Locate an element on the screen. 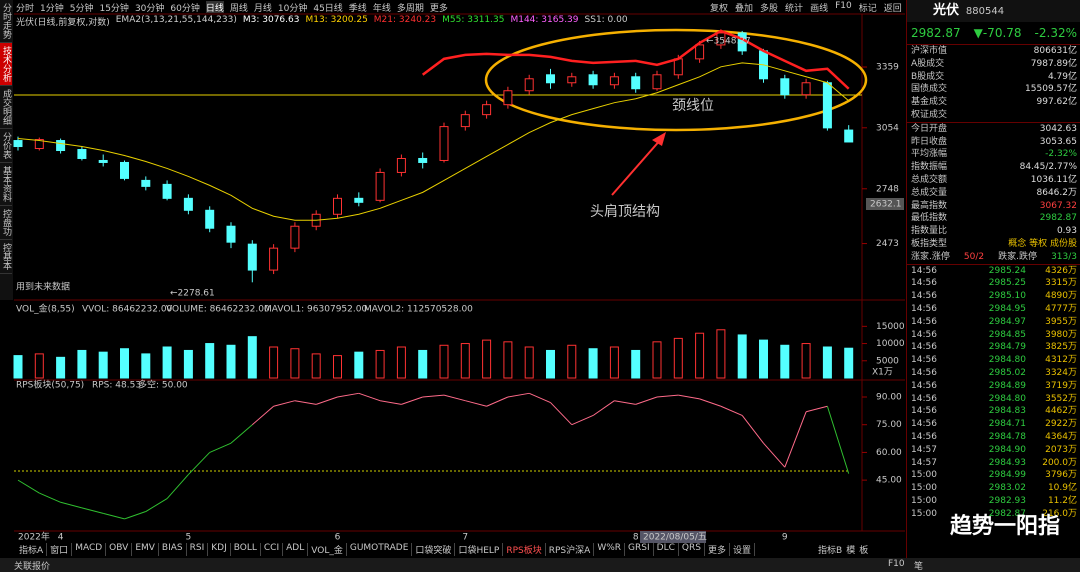 The width and height of the screenshot is (1080, 572). side-tab: 分时走势 is located at coordinates (6, 21).